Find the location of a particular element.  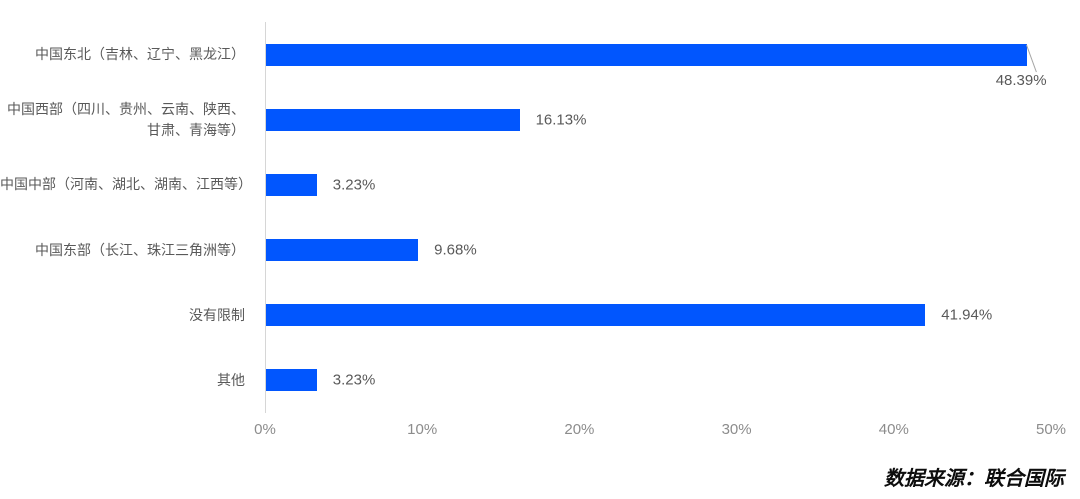

bar-row: 48.39% is located at coordinates (659, 55).